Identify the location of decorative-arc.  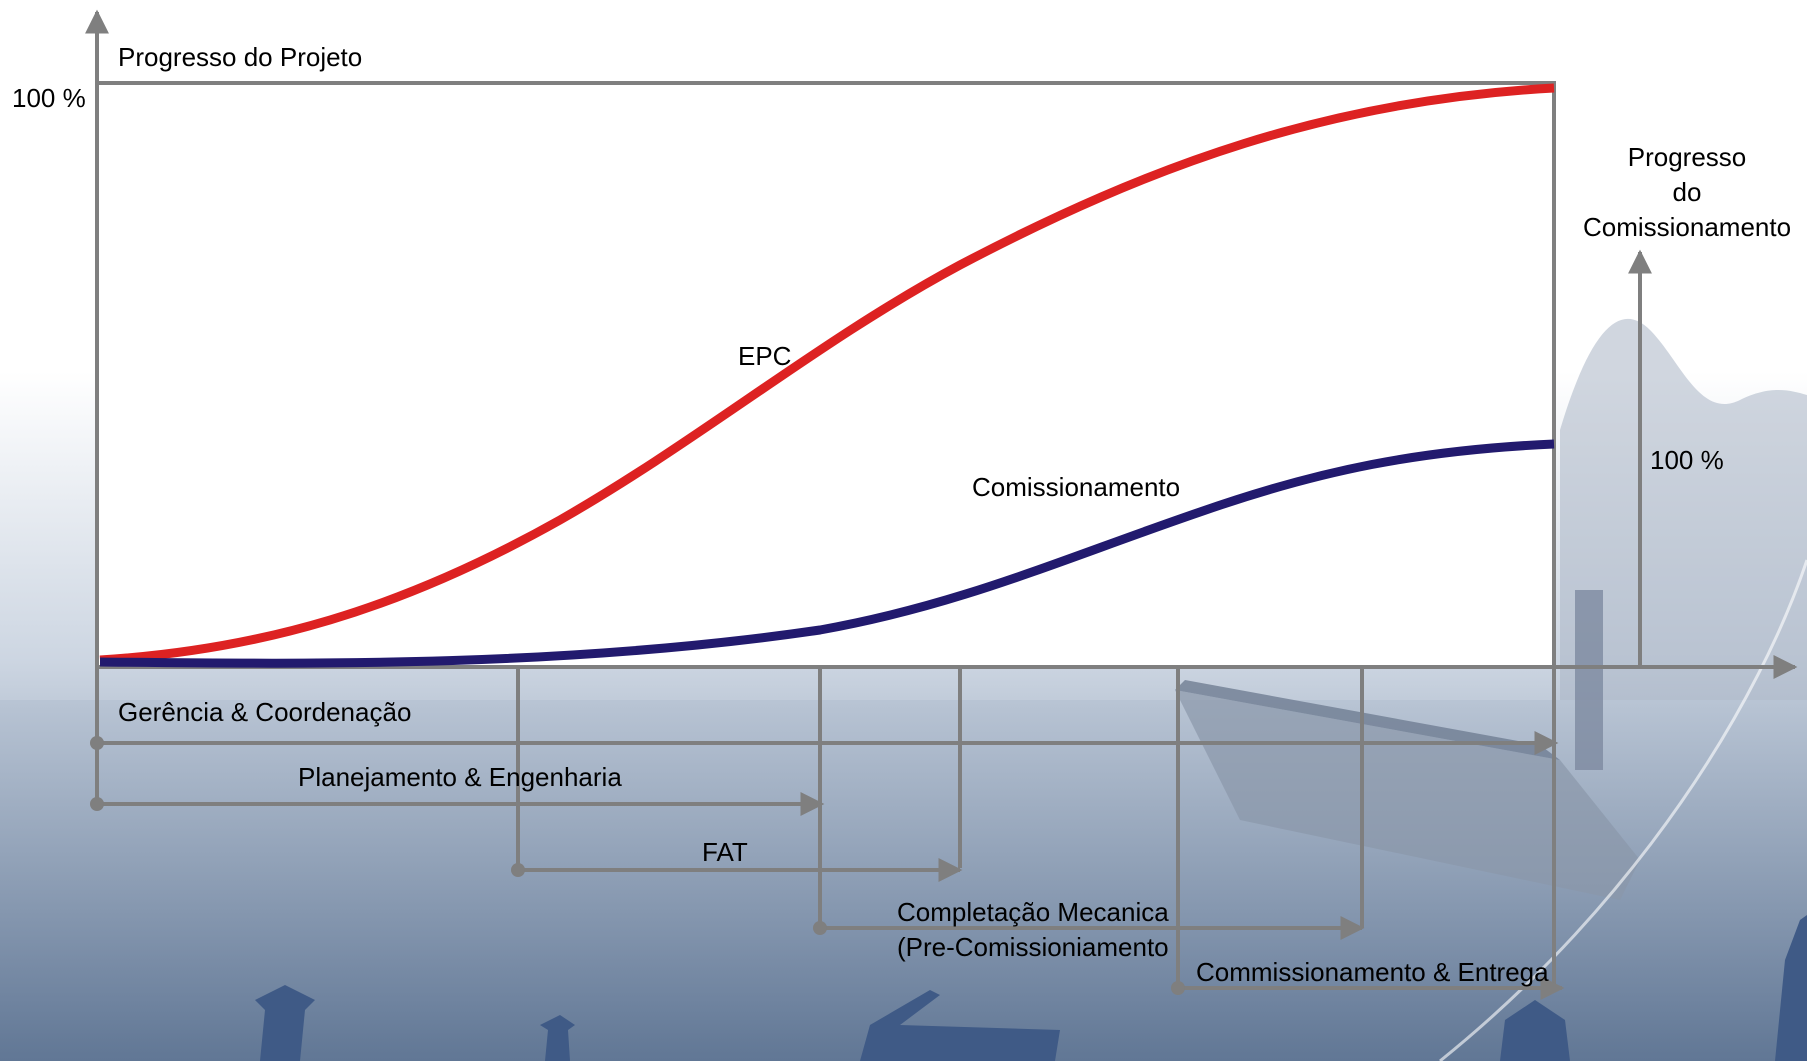
(1623, 810).